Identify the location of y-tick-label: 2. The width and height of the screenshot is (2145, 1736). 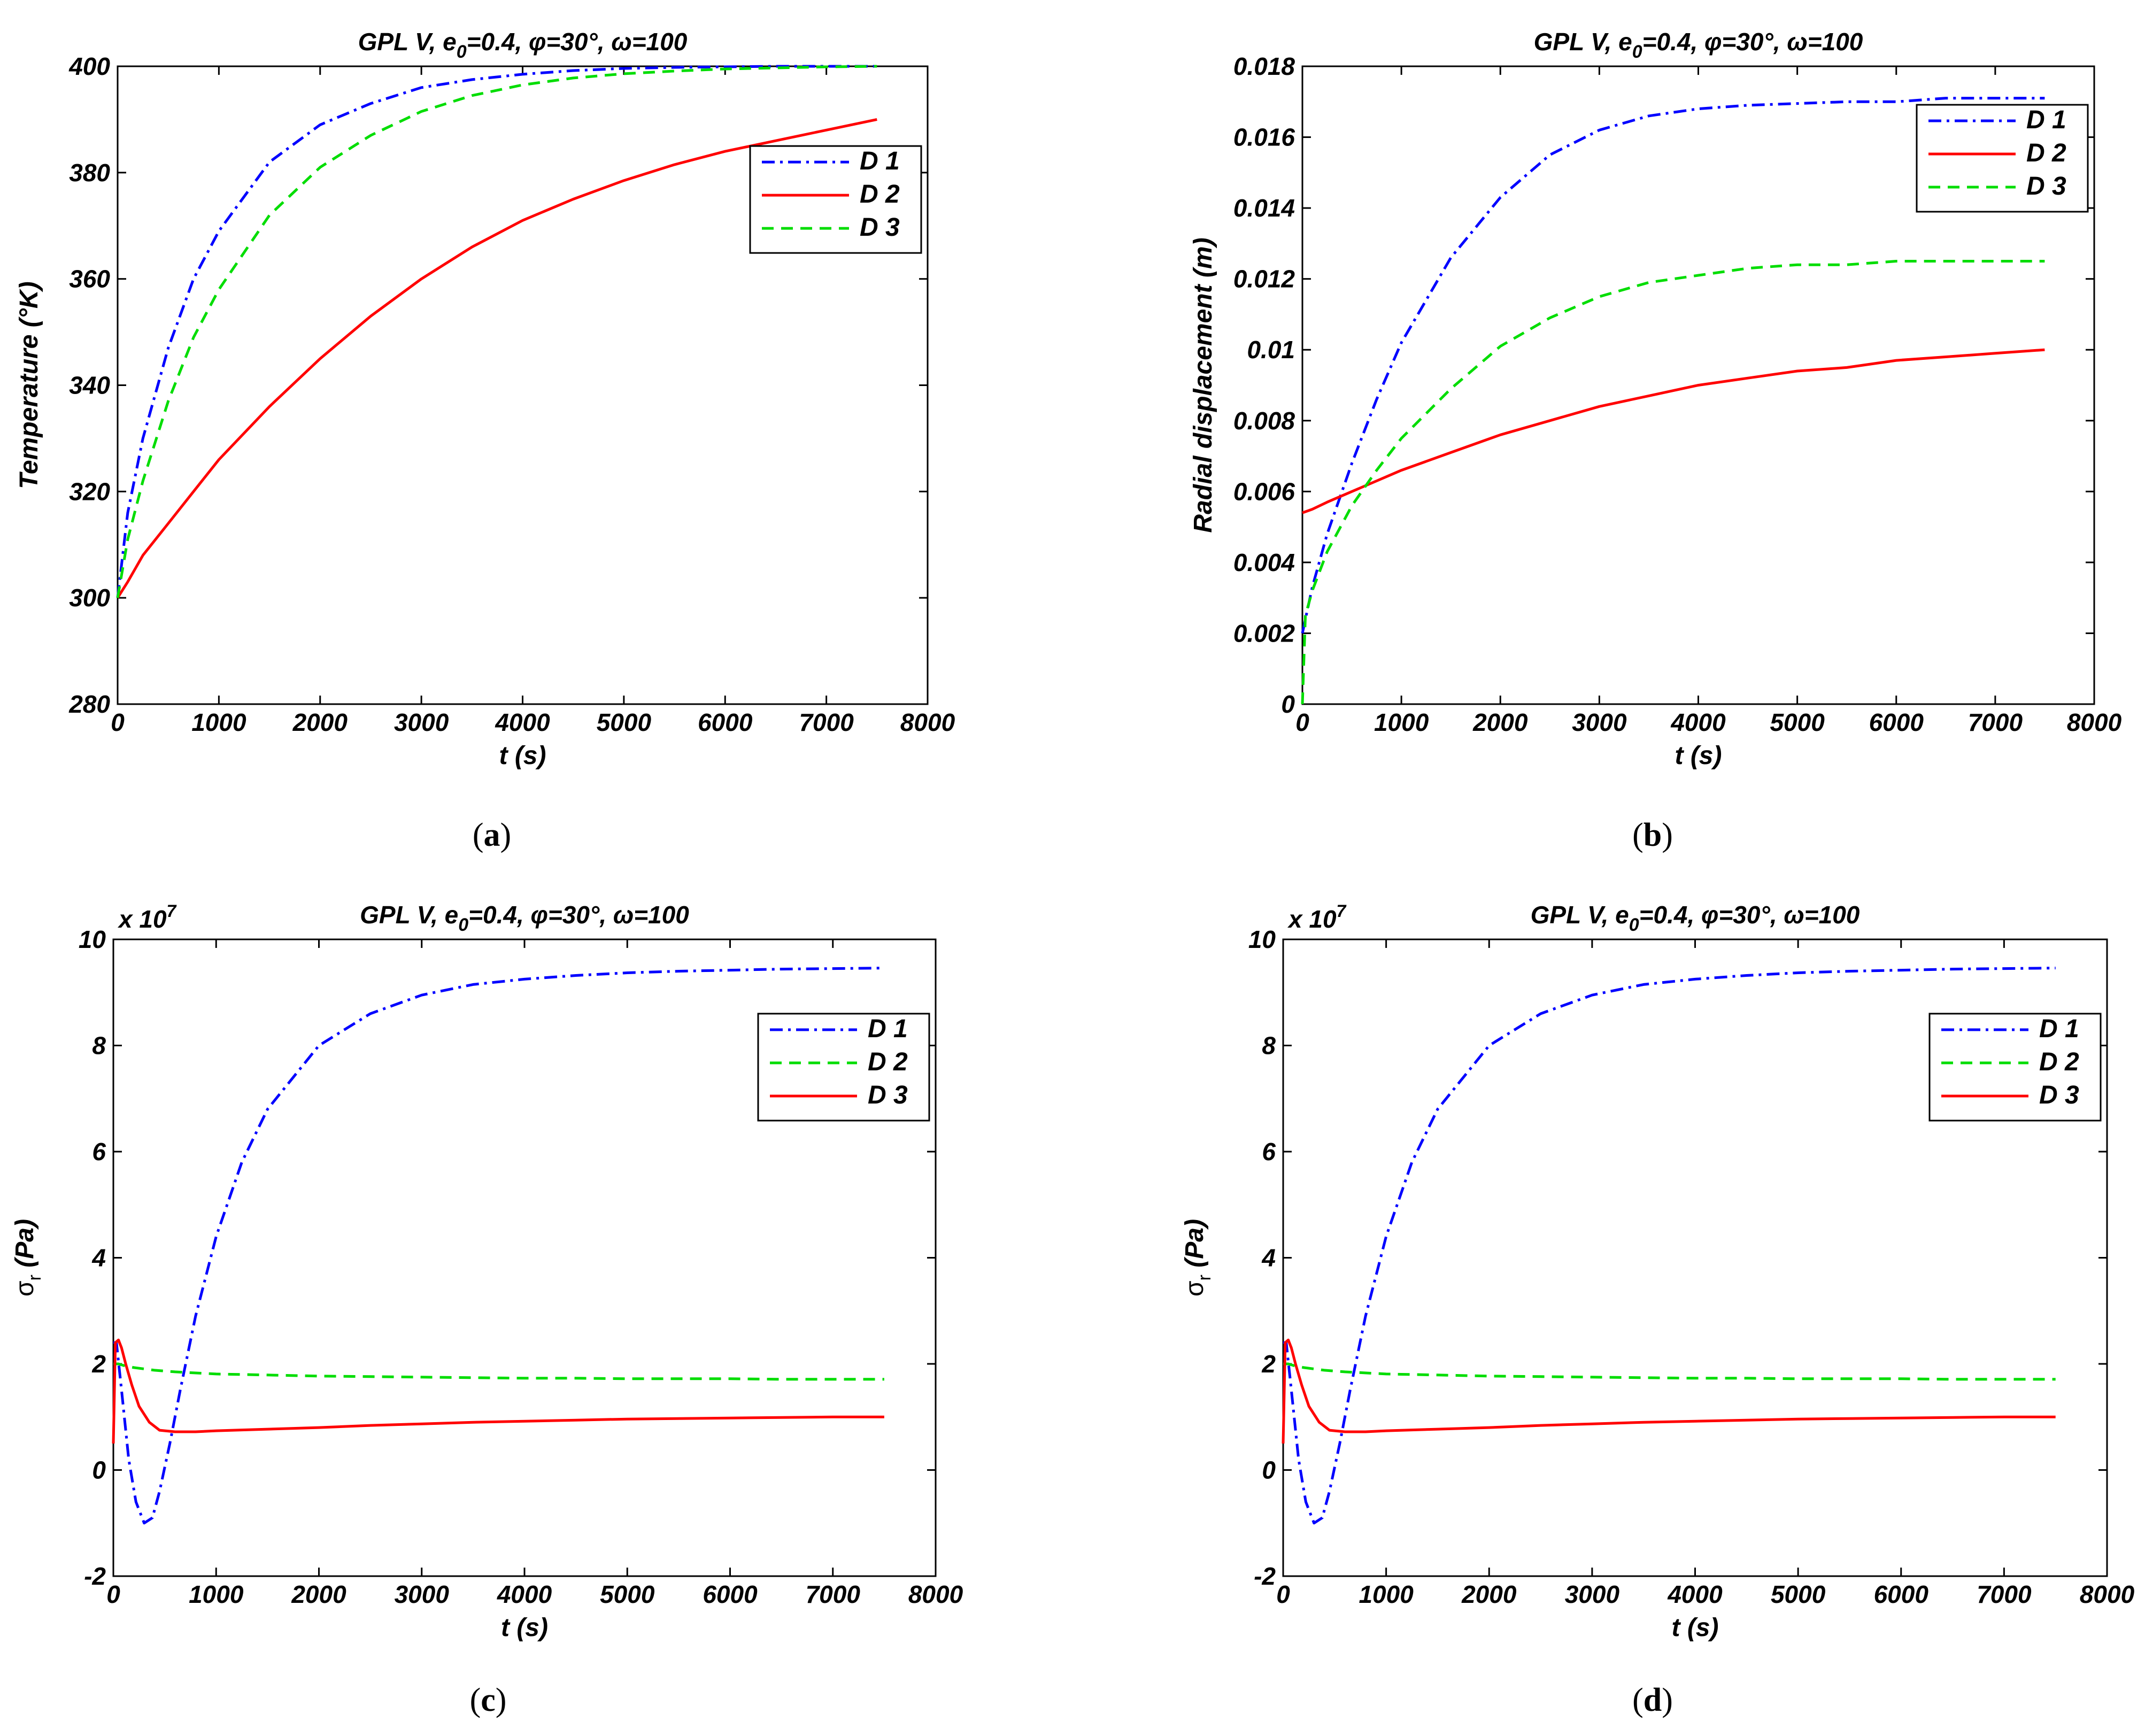
(98, 1364).